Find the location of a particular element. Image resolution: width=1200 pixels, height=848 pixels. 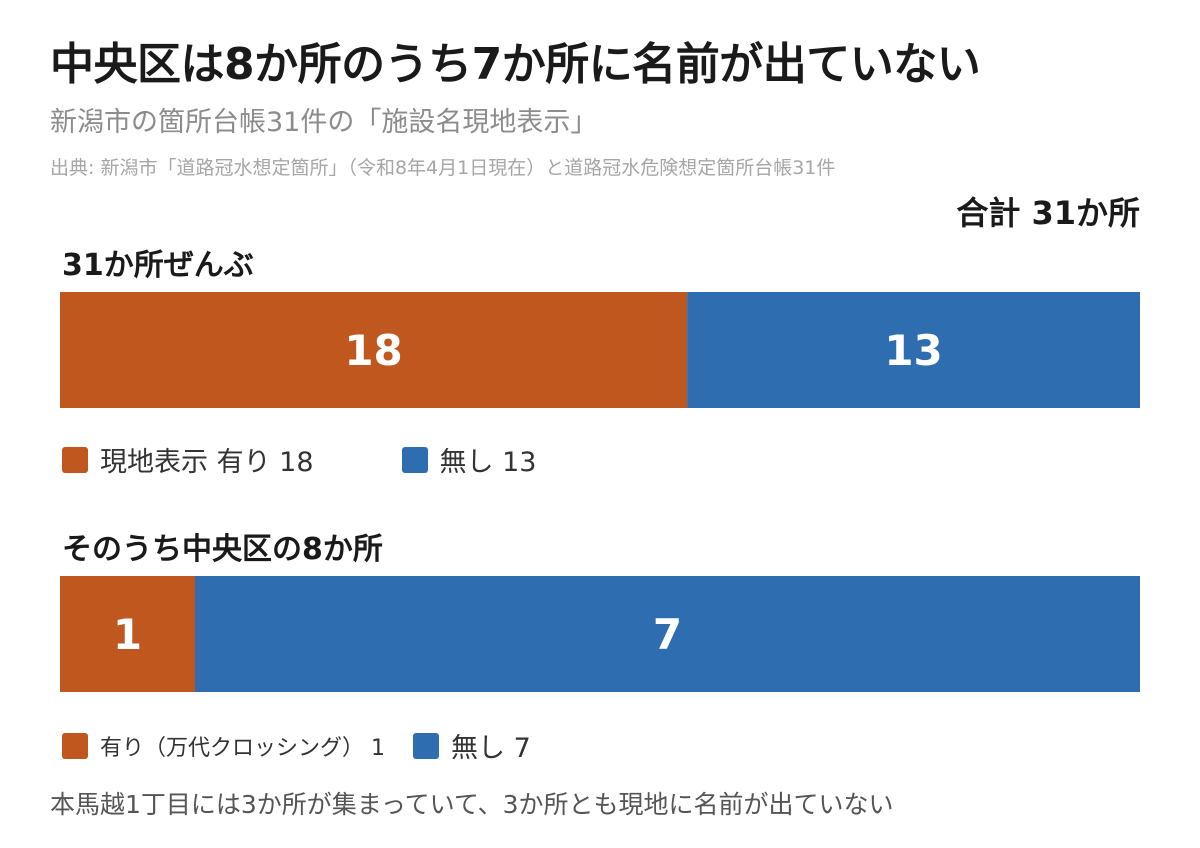

legend-label-chuo-no: 無し 7 is located at coordinates (491, 748).